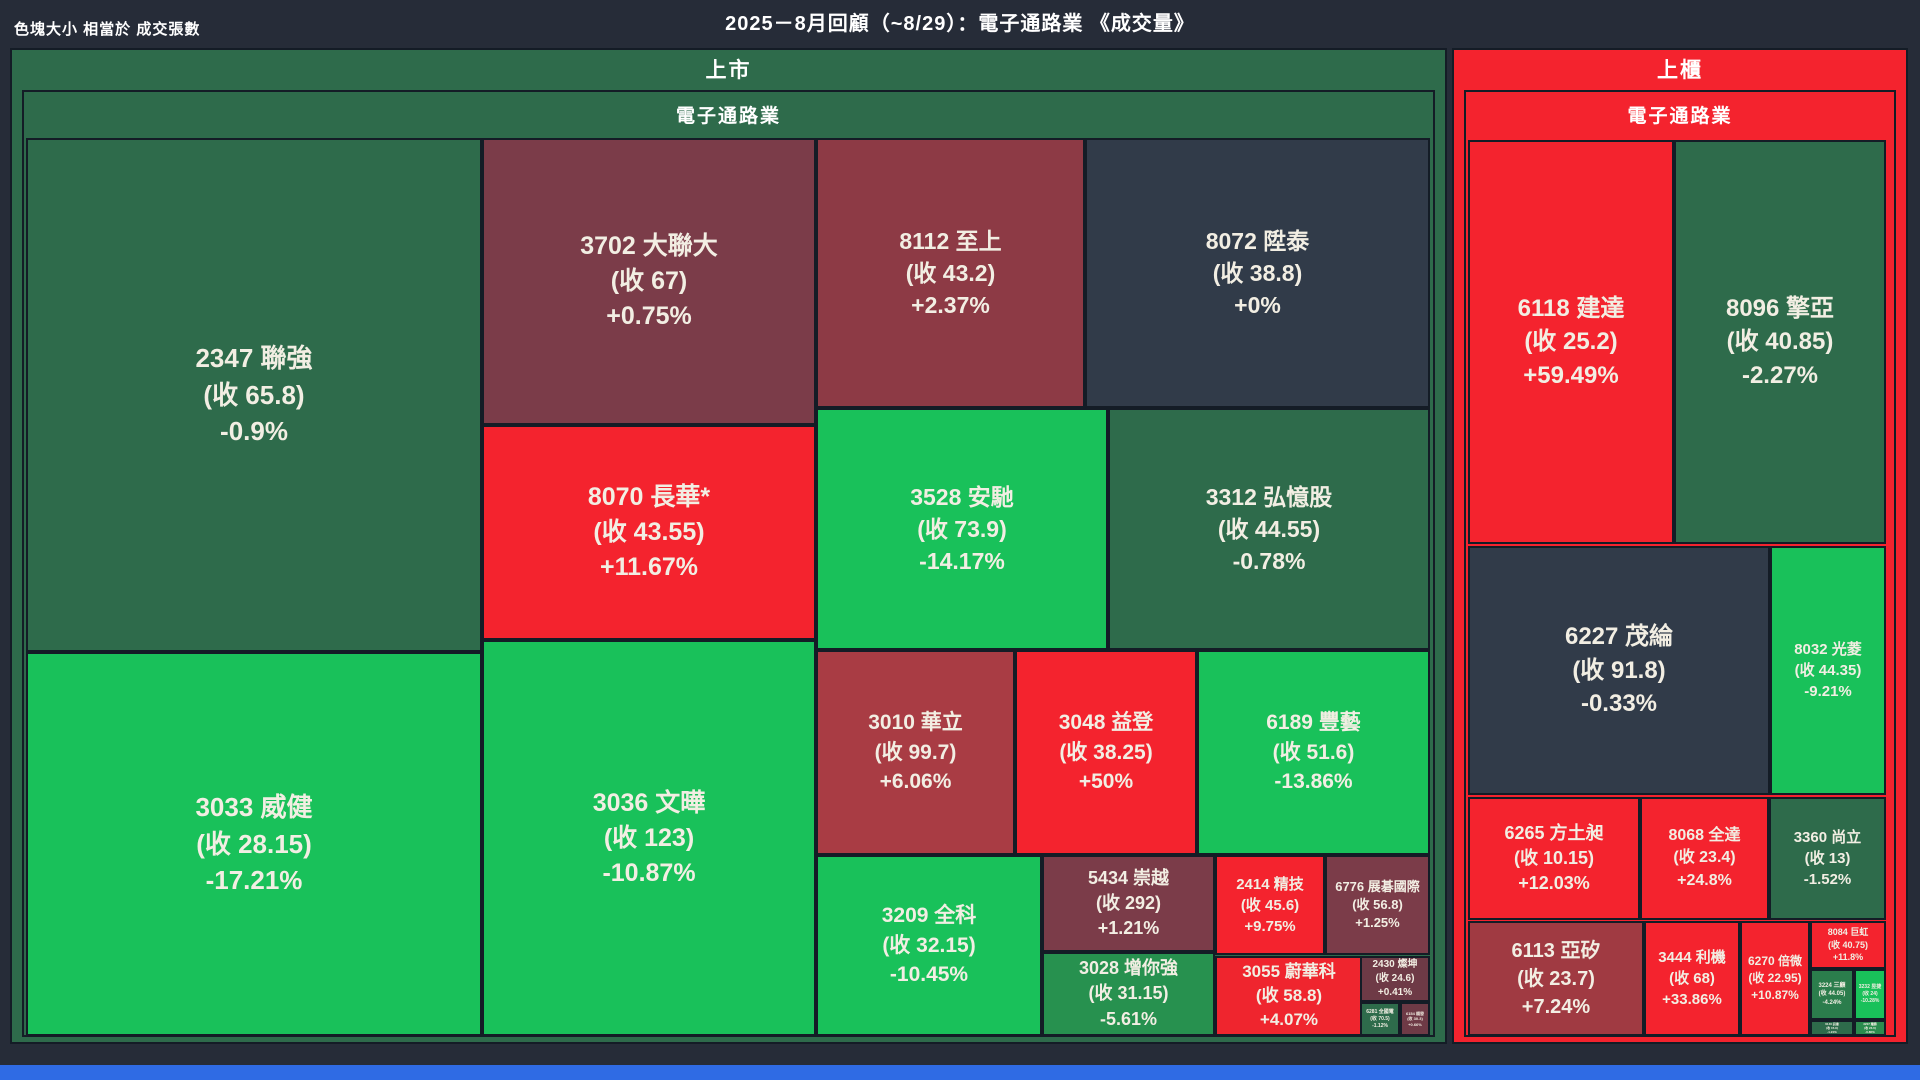 The width and height of the screenshot is (1920, 1080). I want to click on stock-close-price: (收 73.9), so click(962, 528).